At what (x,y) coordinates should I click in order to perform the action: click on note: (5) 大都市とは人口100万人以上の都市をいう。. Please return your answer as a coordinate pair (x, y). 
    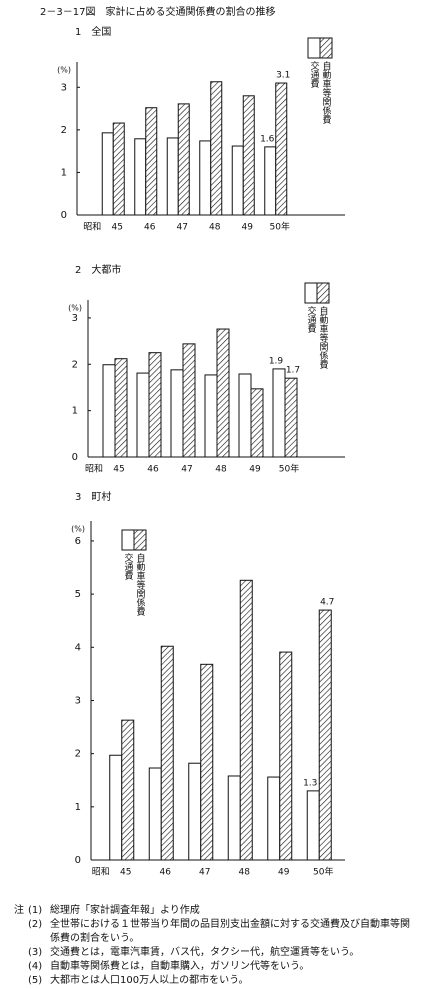
    Looking at the image, I should click on (214, 981).